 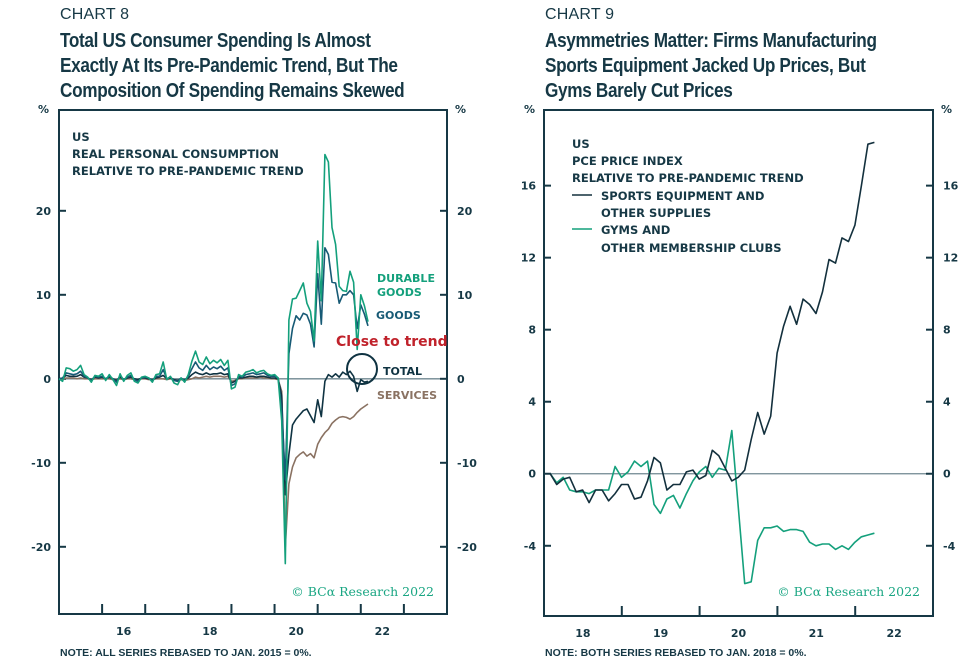 What do you see at coordinates (627, 161) in the screenshot?
I see `chart-9-header-line: PCE PRICE INDEX` at bounding box center [627, 161].